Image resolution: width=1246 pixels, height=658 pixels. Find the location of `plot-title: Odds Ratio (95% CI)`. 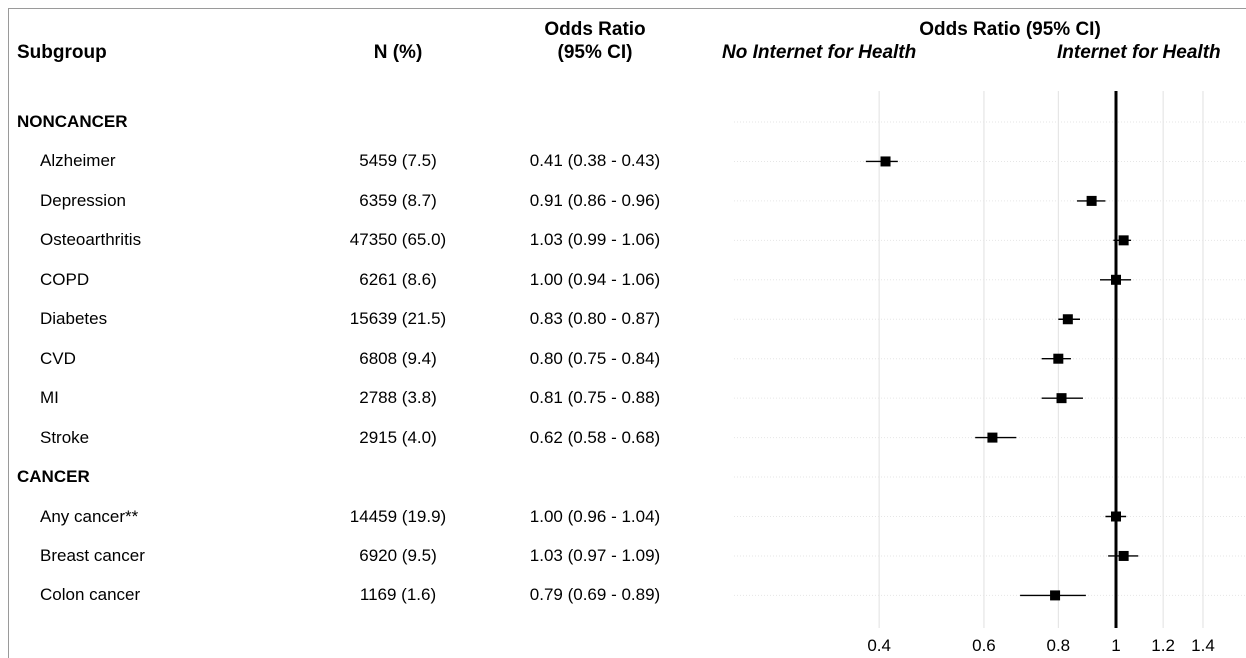

plot-title: Odds Ratio (95% CI) is located at coordinates (1010, 29).